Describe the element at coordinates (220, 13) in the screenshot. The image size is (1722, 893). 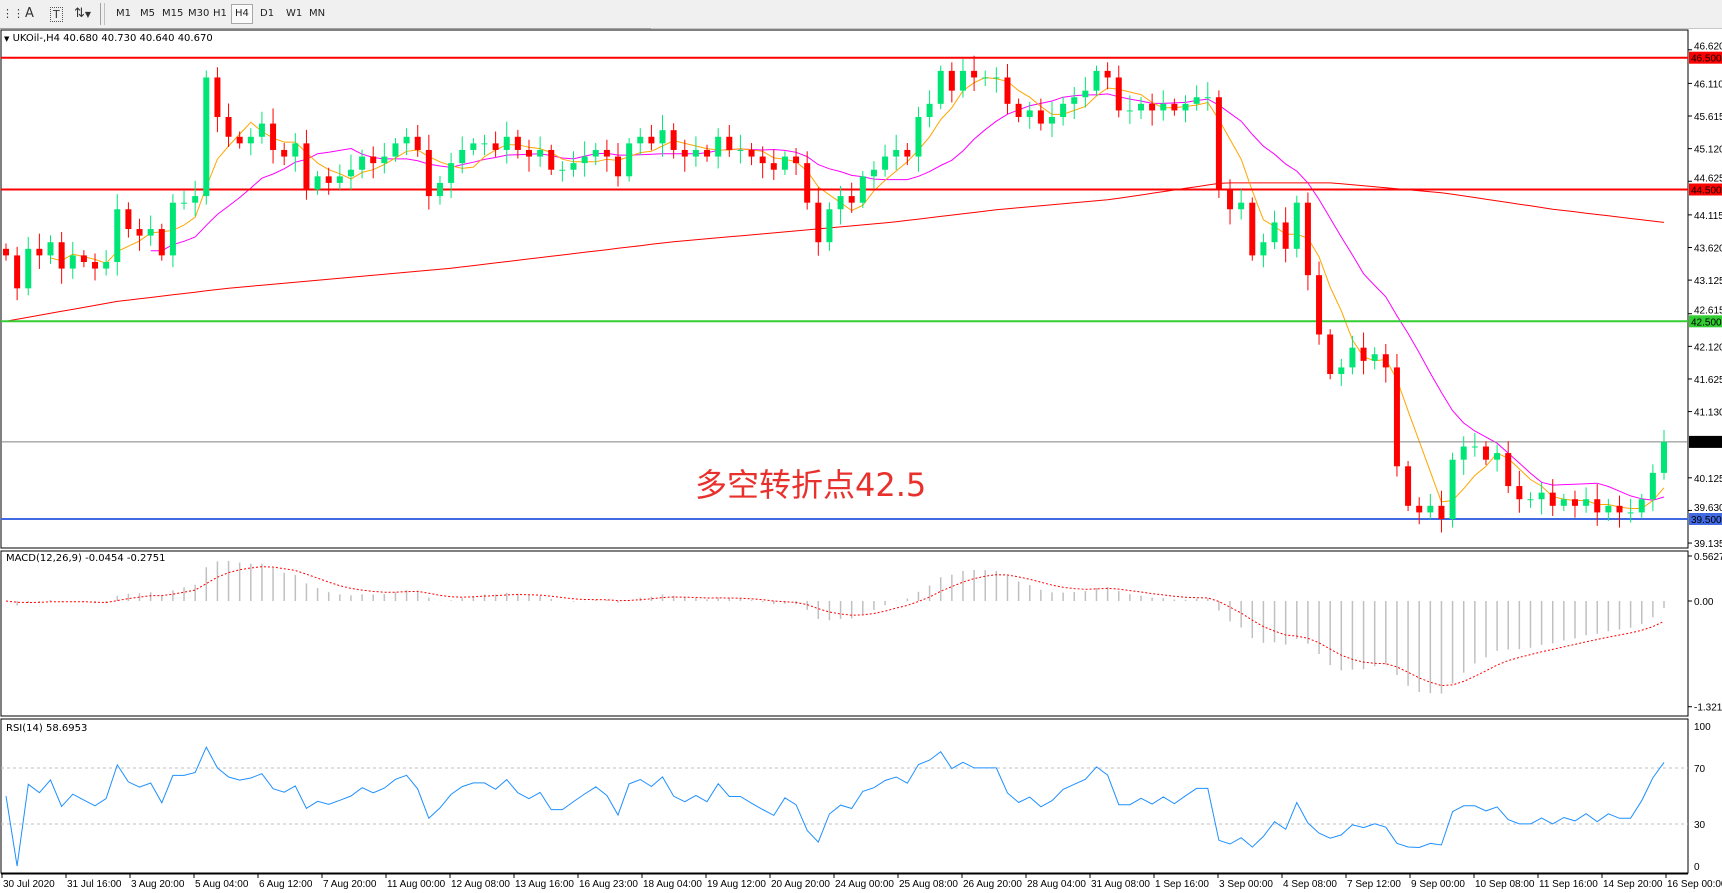
I see `timeframe-h1: H1` at that location.